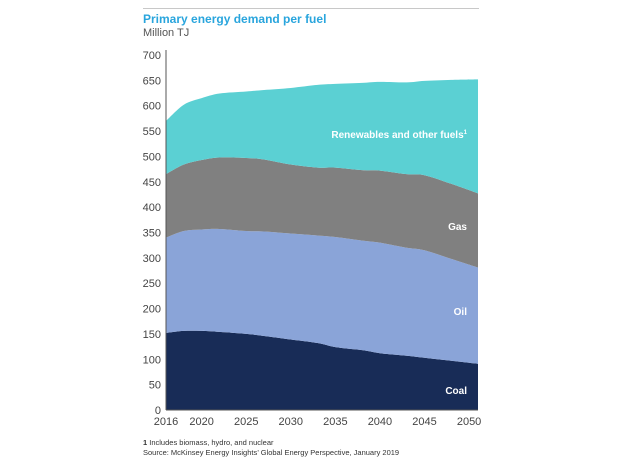  What do you see at coordinates (469, 422) in the screenshot?
I see `x-tick-label: 2050` at bounding box center [469, 422].